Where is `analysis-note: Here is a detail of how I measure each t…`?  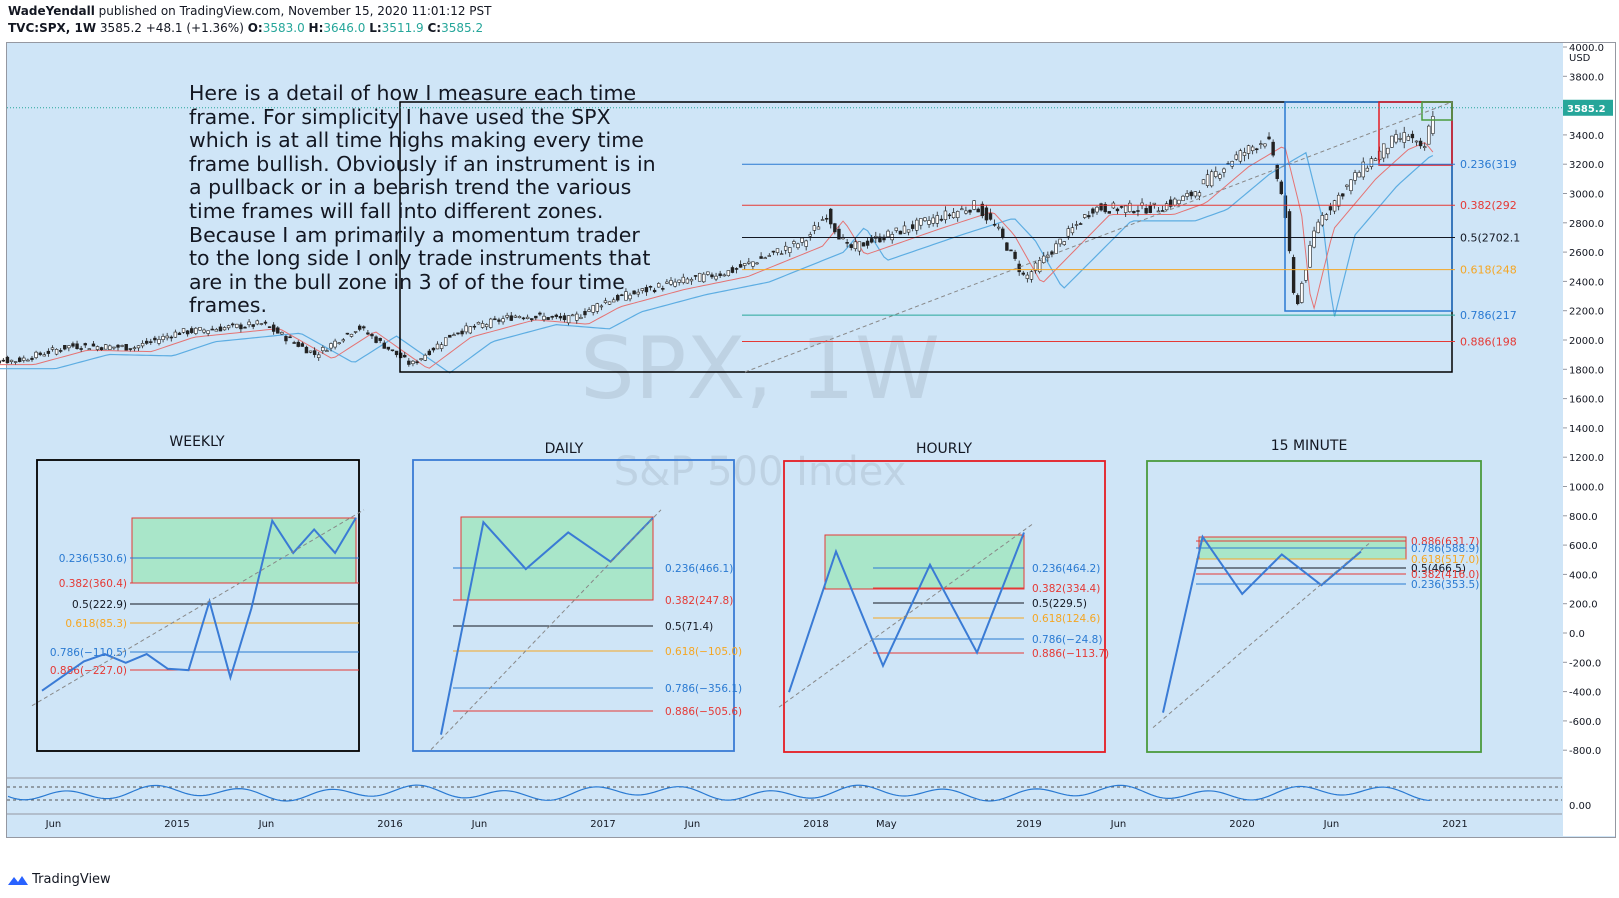 analysis-note: Here is a detail of how I measure each t… is located at coordinates (422, 199).